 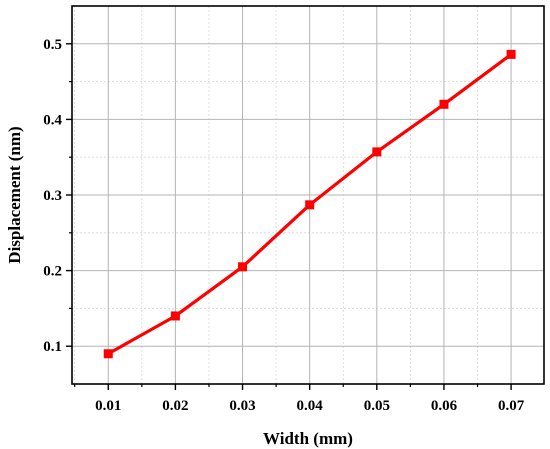 What do you see at coordinates (444, 406) in the screenshot?
I see `x-tick-label: 0.06` at bounding box center [444, 406].